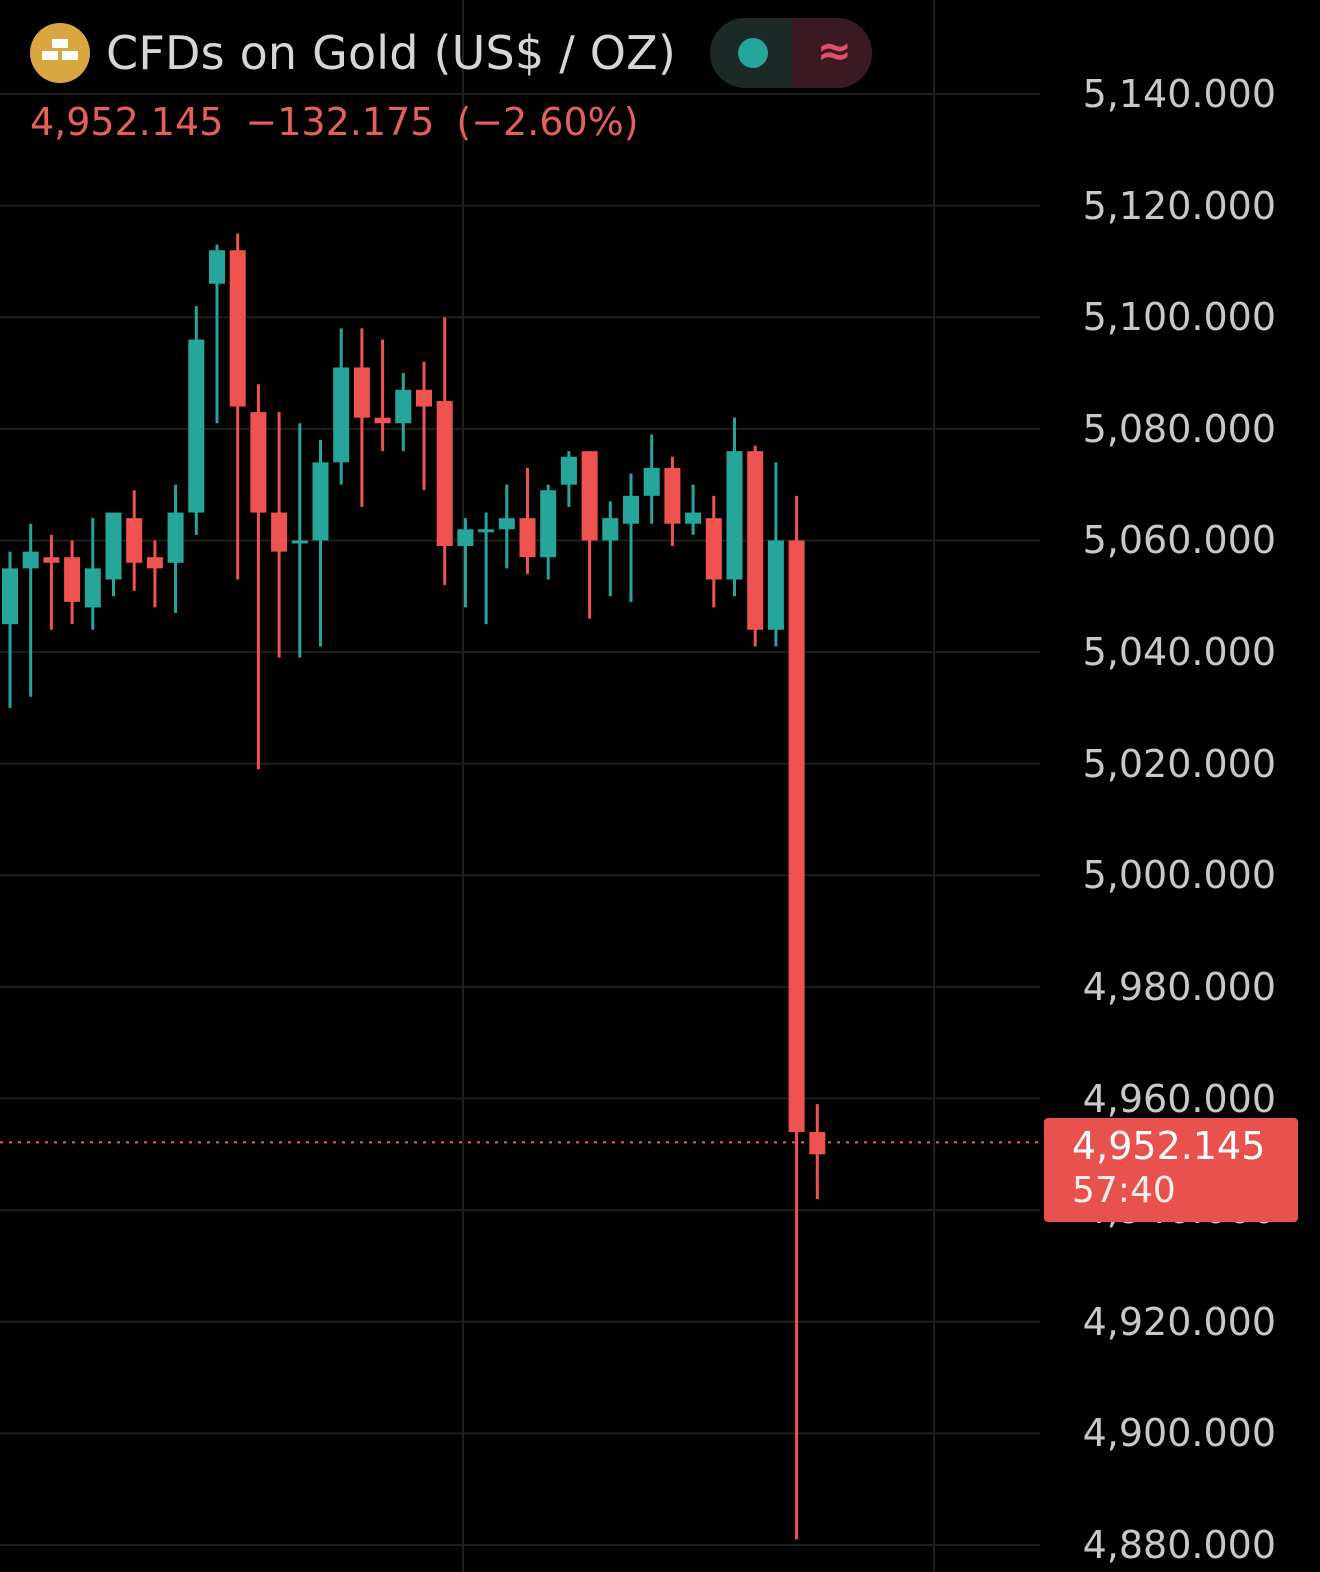  I want to click on price-tag-countdown: 57:40, so click(1124, 1190).